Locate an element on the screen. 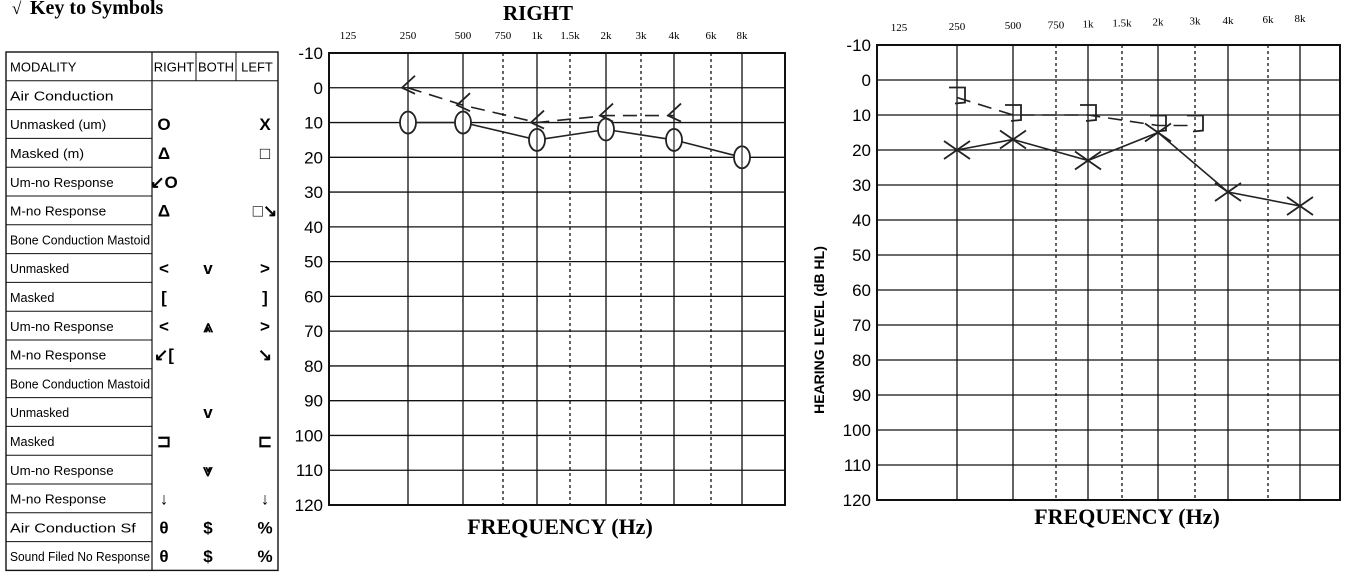 The height and width of the screenshot is (573, 1350). right-chart-title: RIGHT is located at coordinates (538, 13).